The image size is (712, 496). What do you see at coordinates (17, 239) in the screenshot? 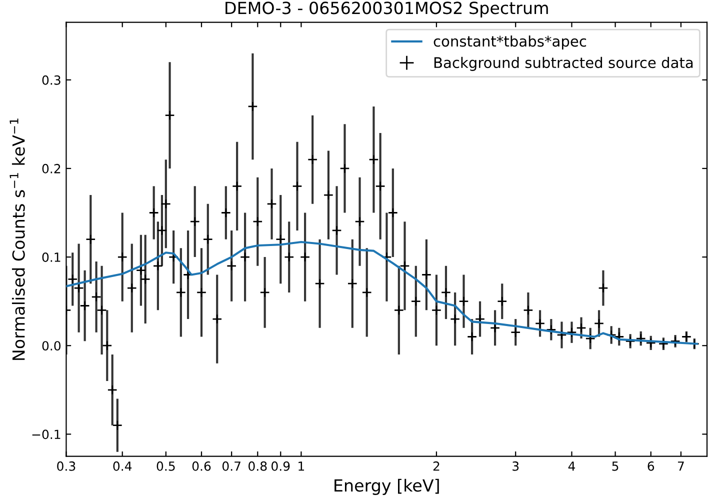
I see `y-axis-title: Normalised Counts s$^{−1}$ keV$^{−1}$` at bounding box center [17, 239].